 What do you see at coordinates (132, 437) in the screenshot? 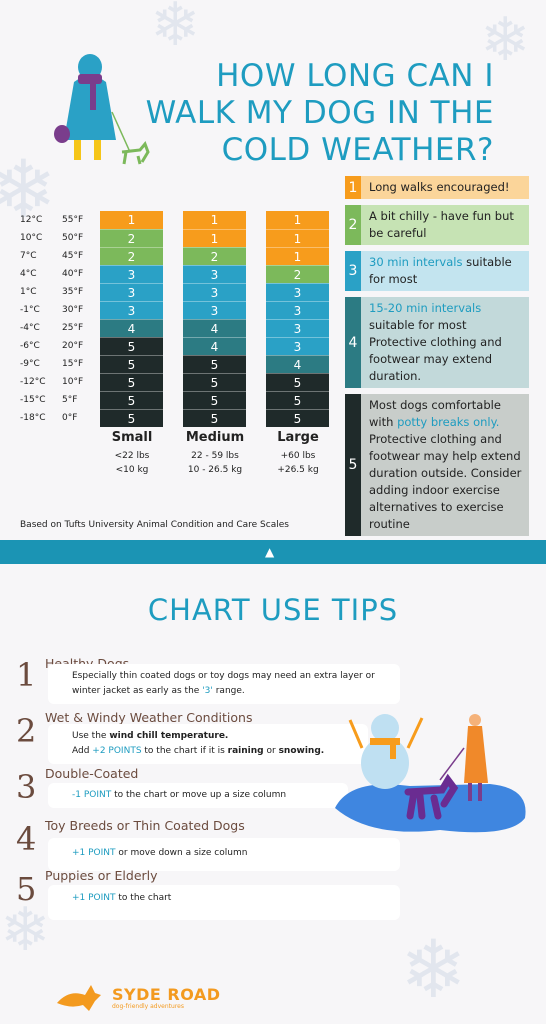
I see `column-name: Small` at bounding box center [132, 437].